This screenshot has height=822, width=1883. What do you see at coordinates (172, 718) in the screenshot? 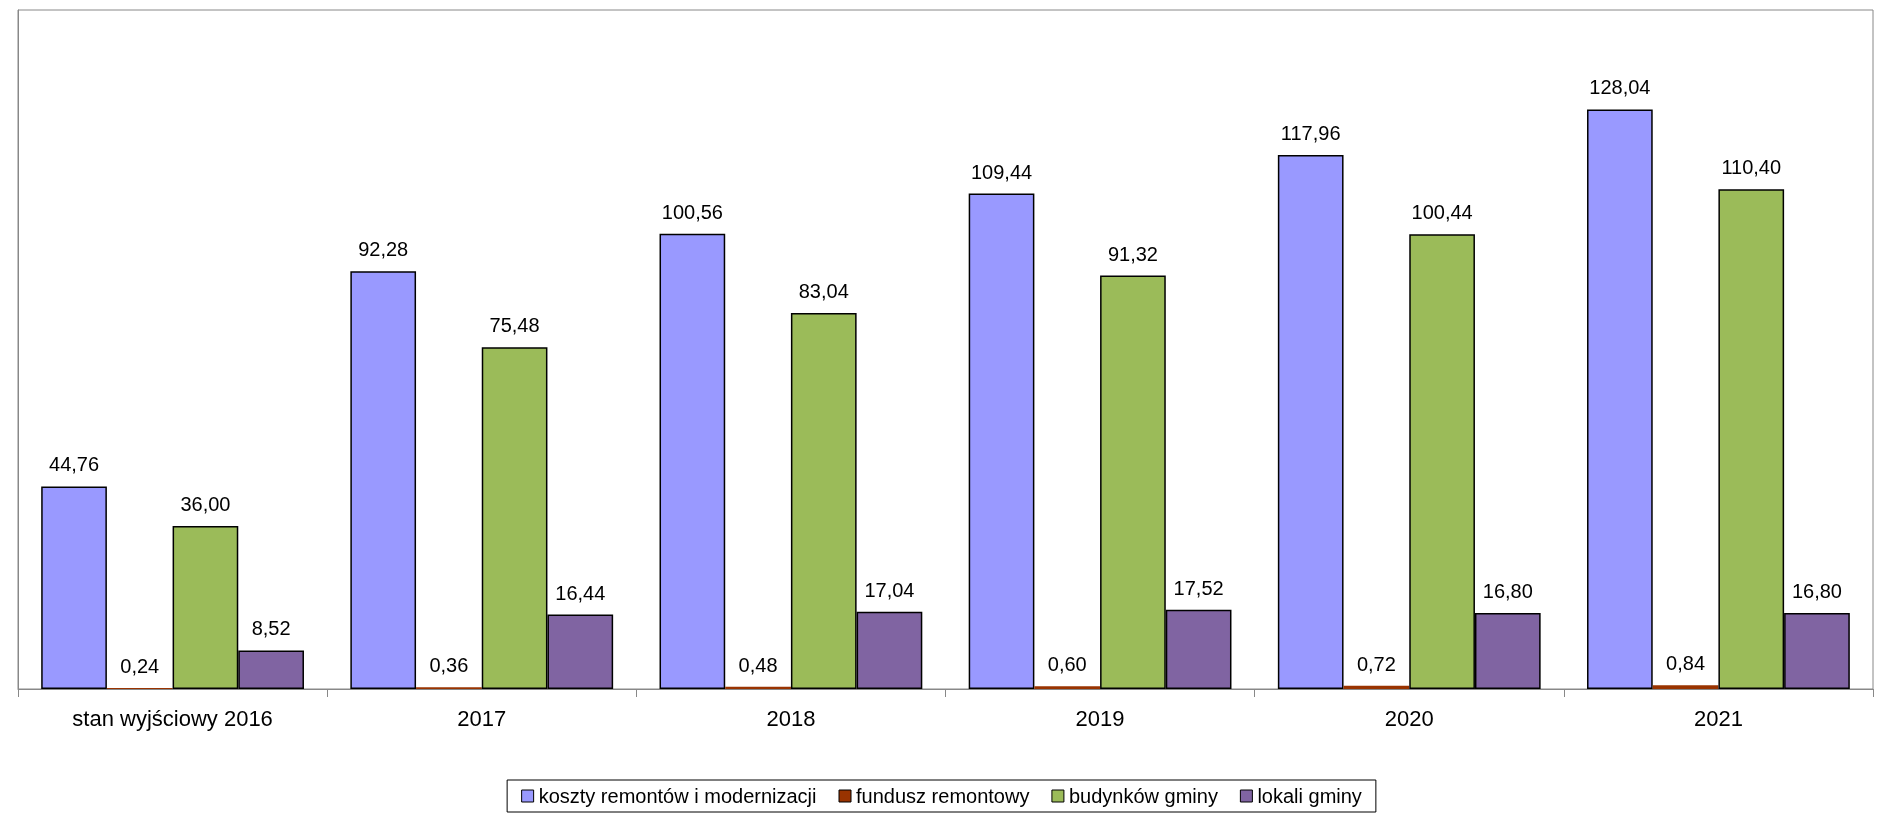
I see `x-tick-label: stan wyjściowy 2016` at bounding box center [172, 718].